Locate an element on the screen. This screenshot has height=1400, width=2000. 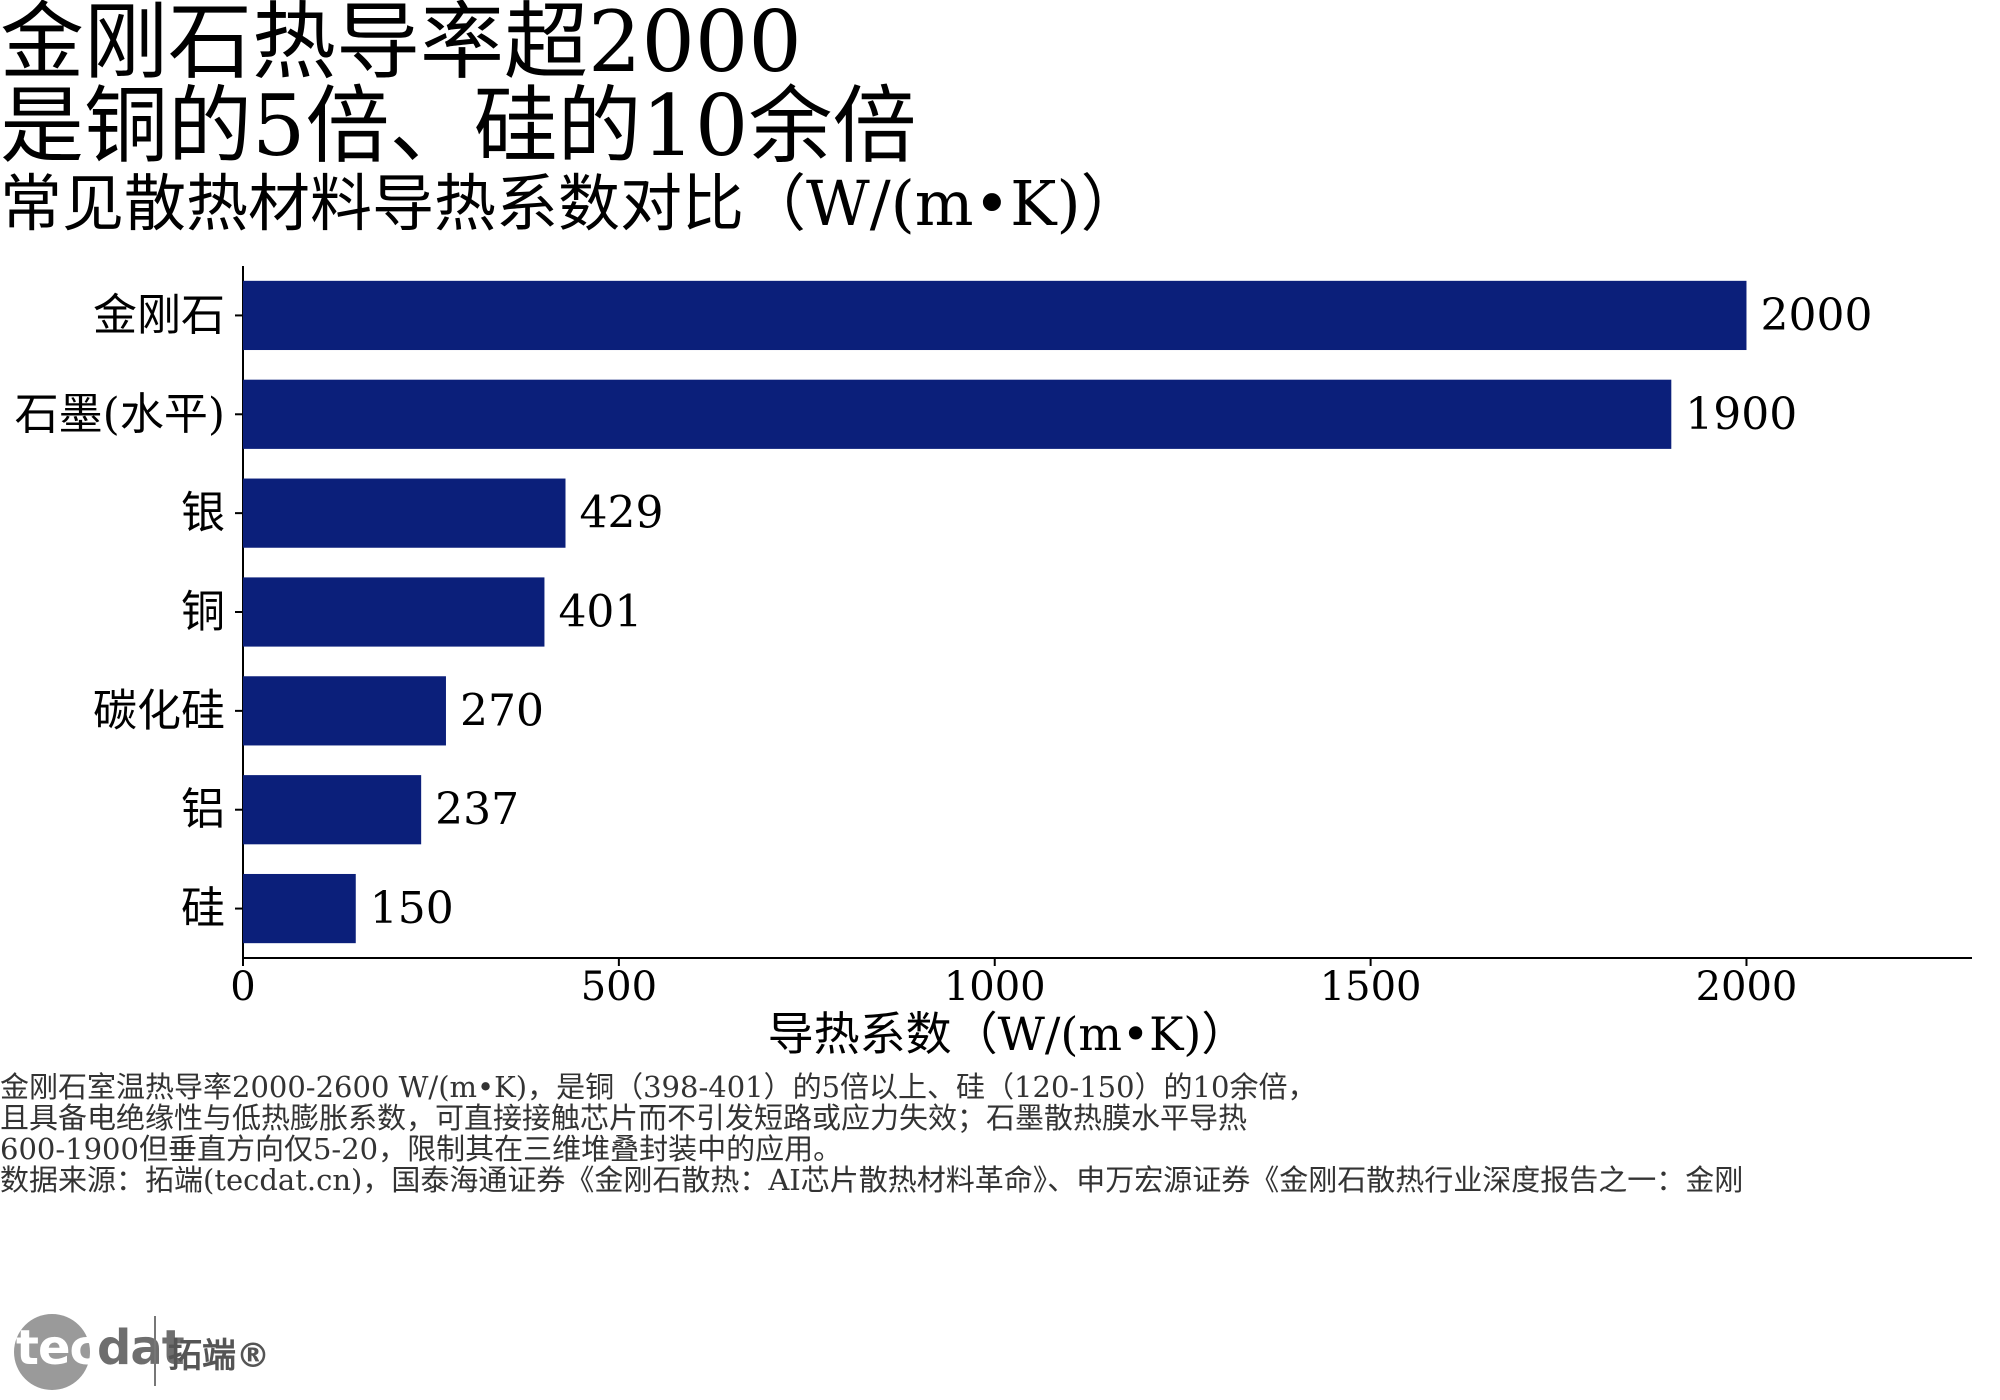
y-tick-label-6: 硅 is located at coordinates (203, 908).